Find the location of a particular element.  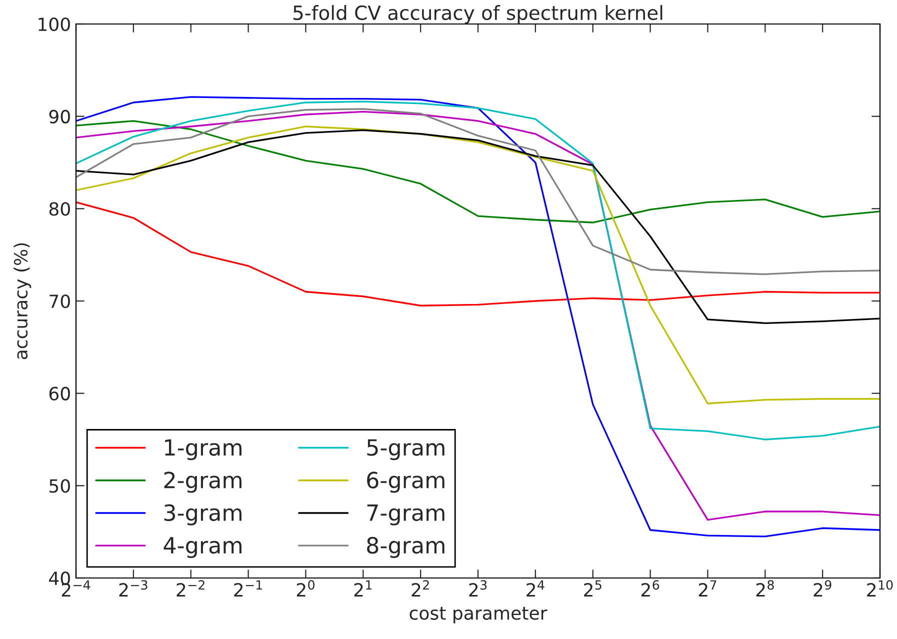

x-tick-label: 2$^{7}$ is located at coordinates (707, 588).